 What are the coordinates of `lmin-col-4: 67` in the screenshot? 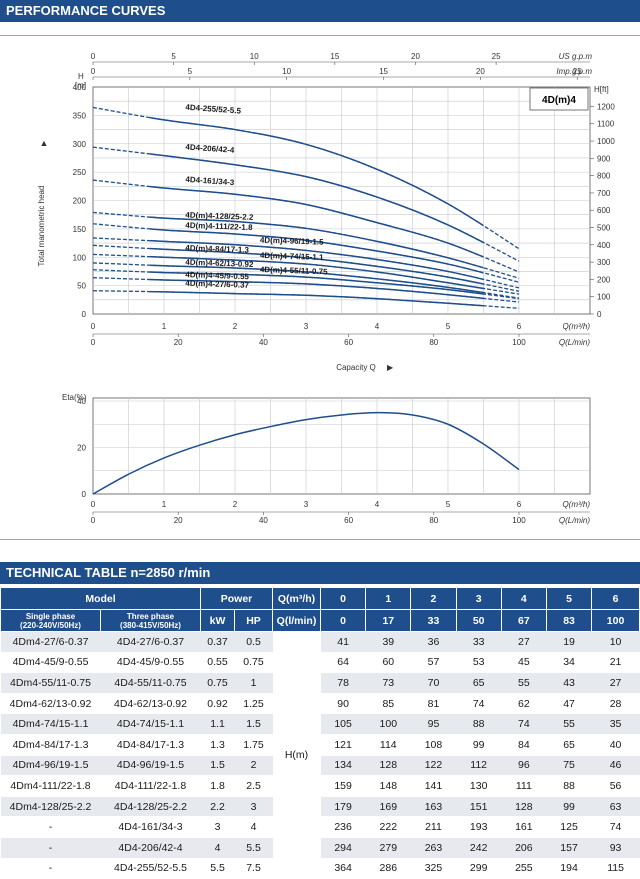 It's located at (523, 620).